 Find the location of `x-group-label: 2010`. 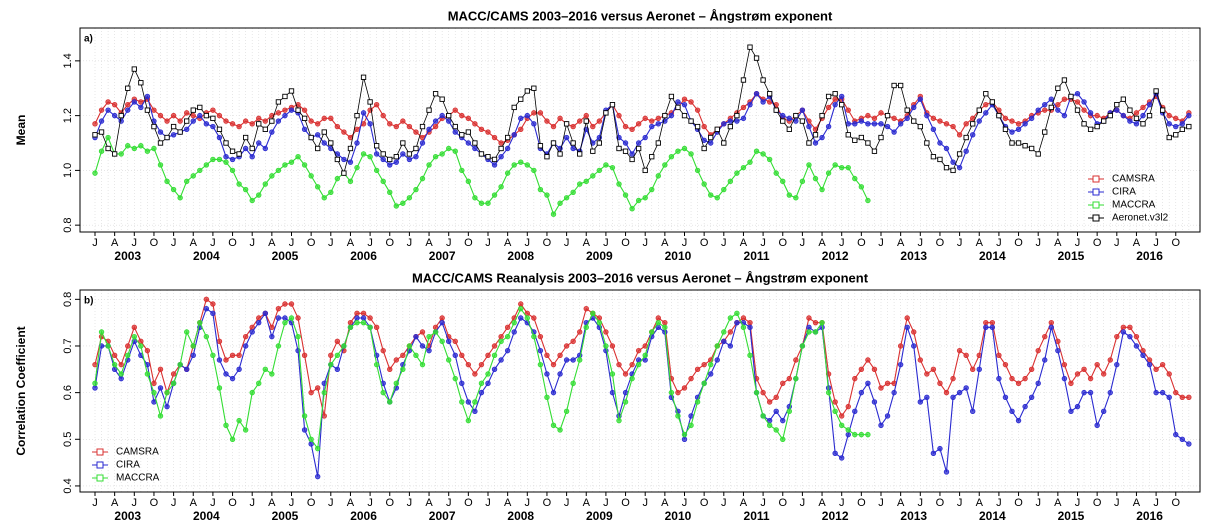

x-group-label: 2010 is located at coordinates (678, 256).